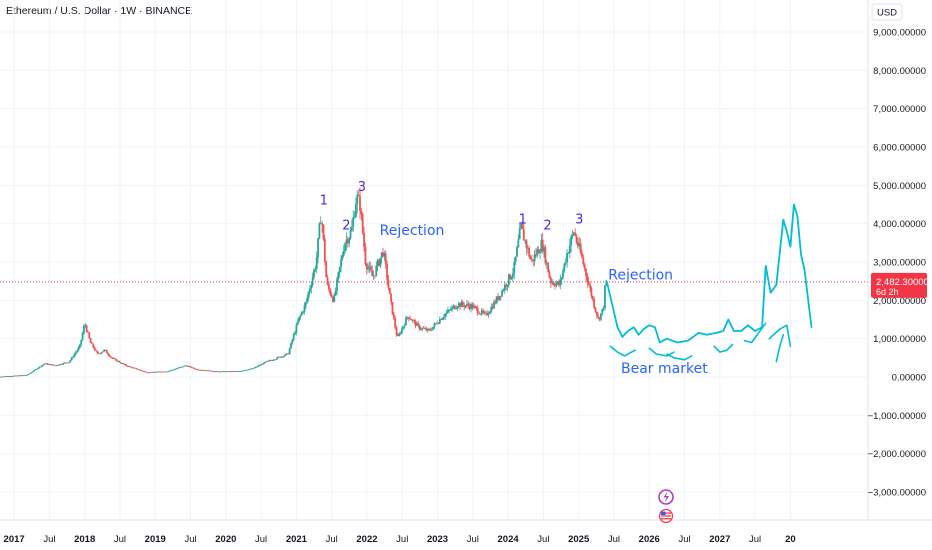  Describe the element at coordinates (649, 539) in the screenshot. I see `x-tick-label: 2026` at that location.